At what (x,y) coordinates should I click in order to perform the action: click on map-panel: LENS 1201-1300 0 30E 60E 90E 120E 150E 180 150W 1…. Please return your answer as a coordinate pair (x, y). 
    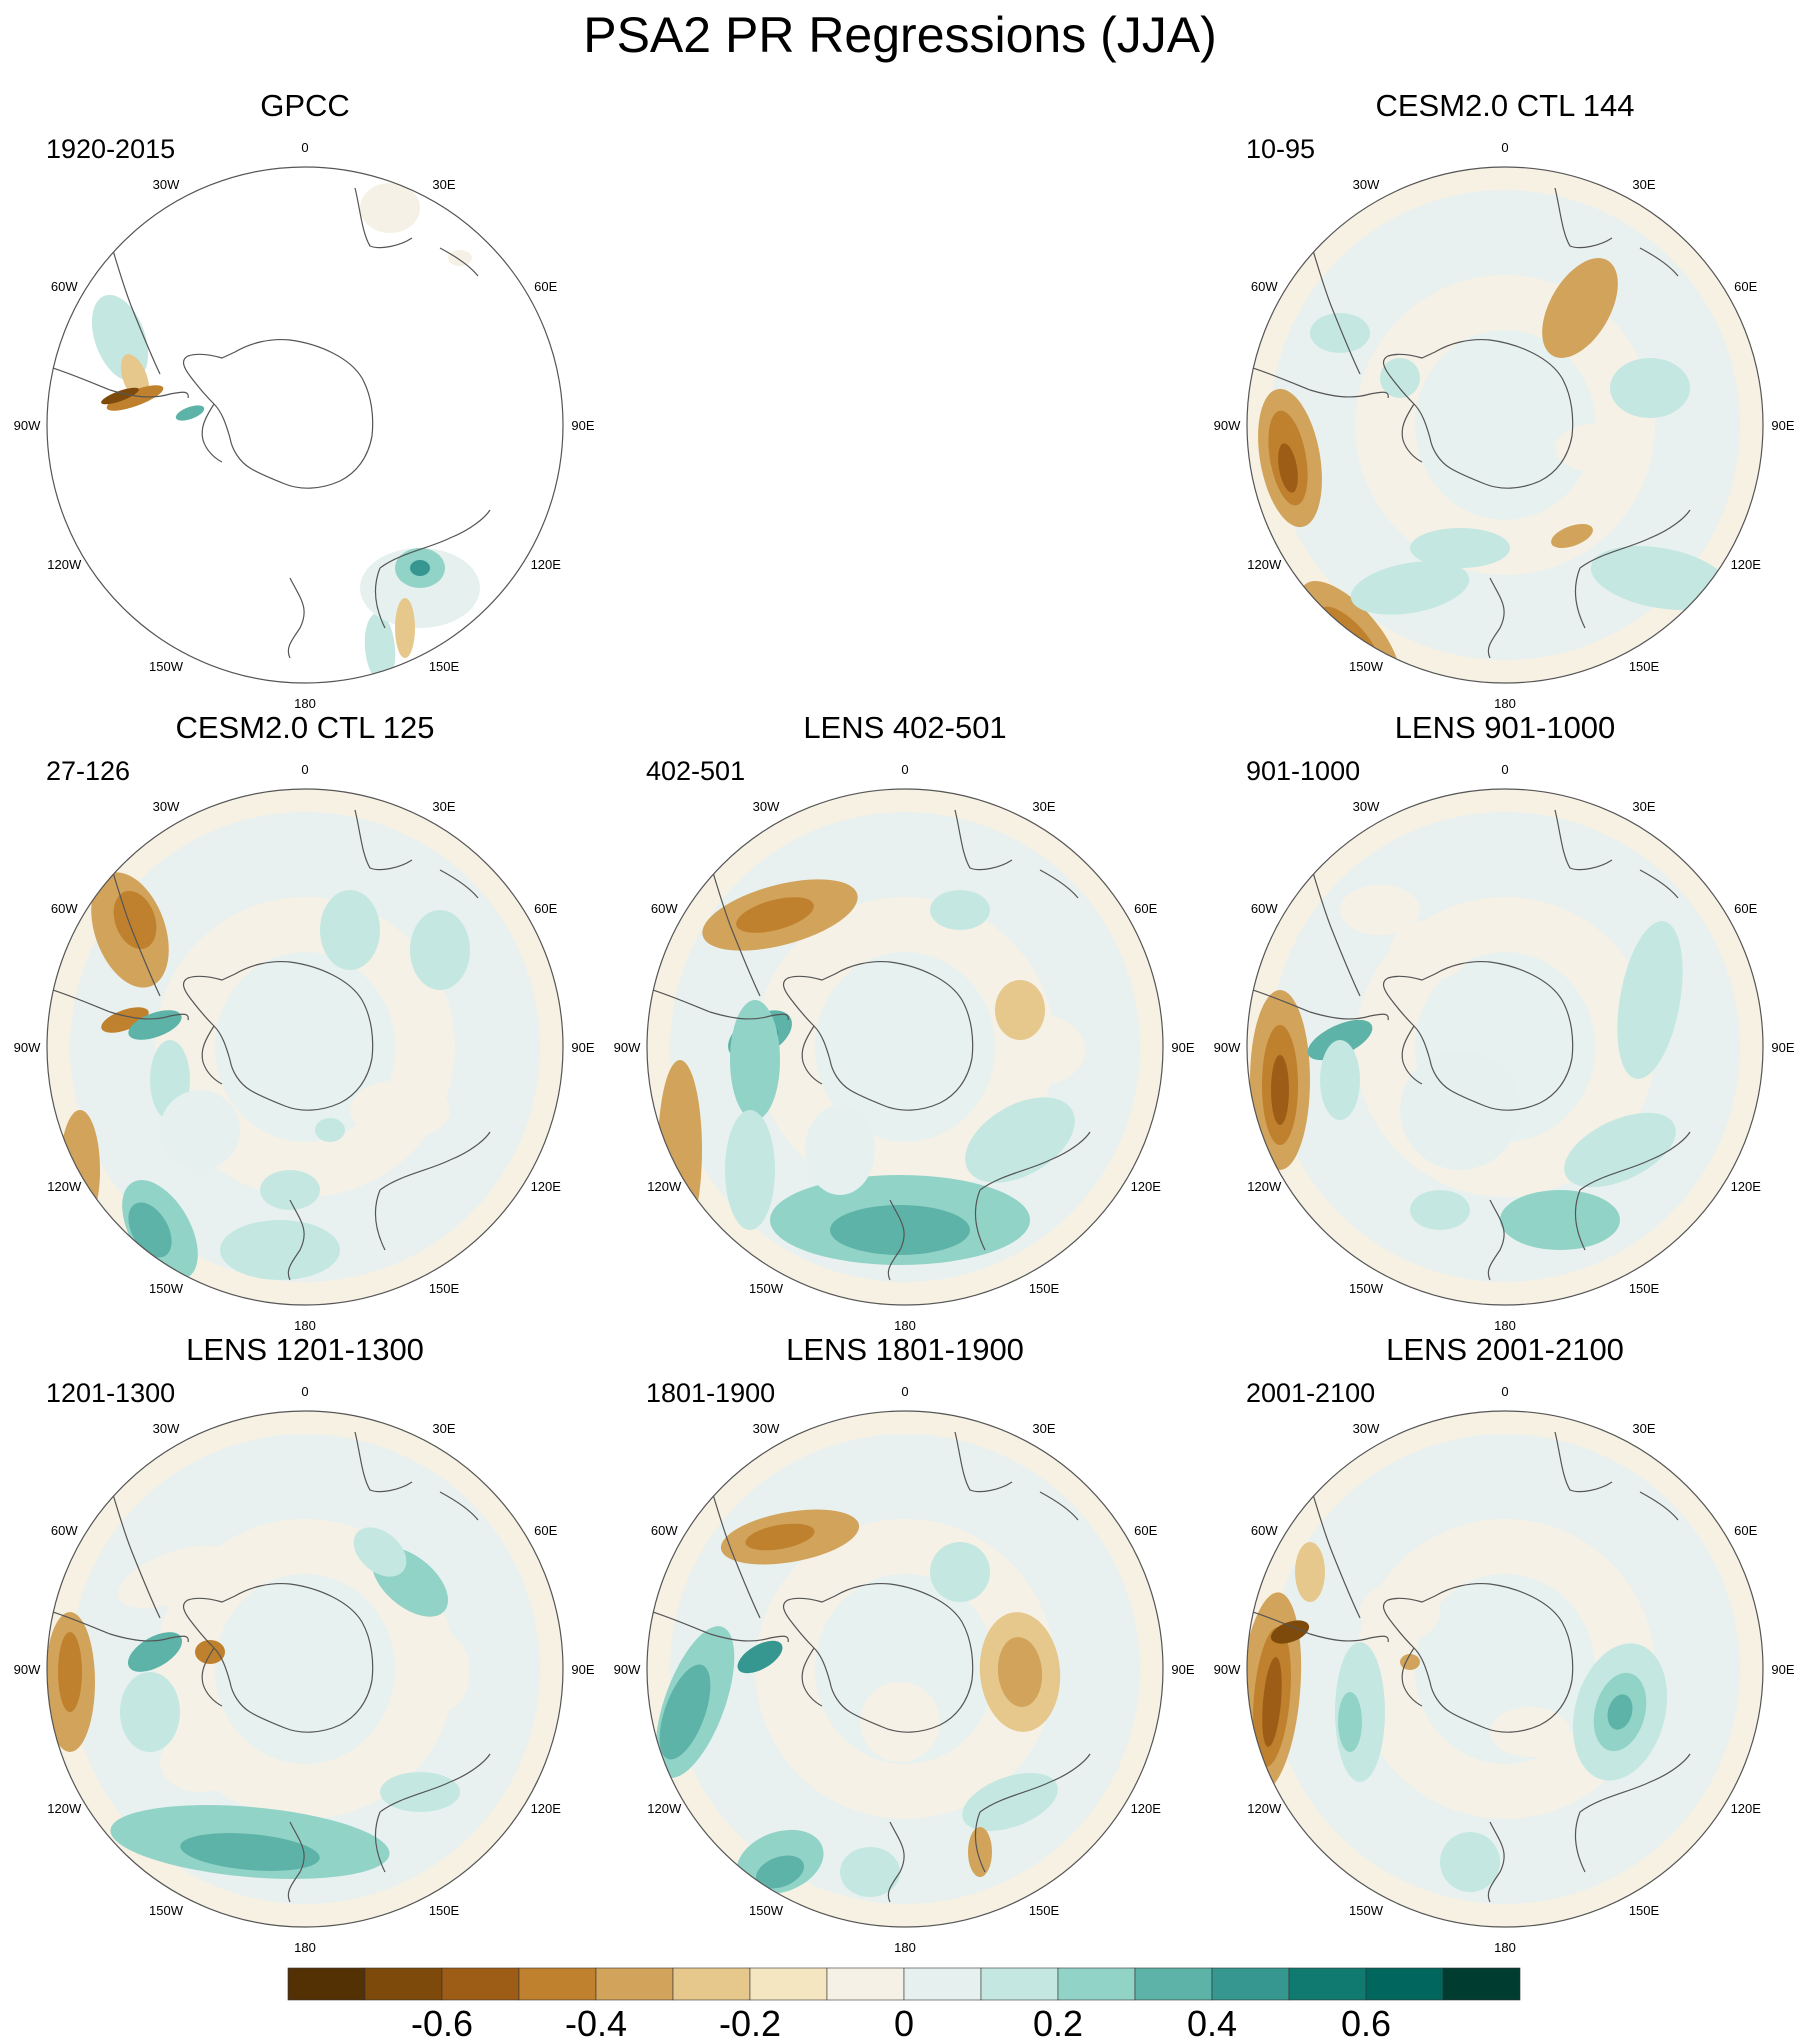
    Looking at the image, I should click on (300, 1642).